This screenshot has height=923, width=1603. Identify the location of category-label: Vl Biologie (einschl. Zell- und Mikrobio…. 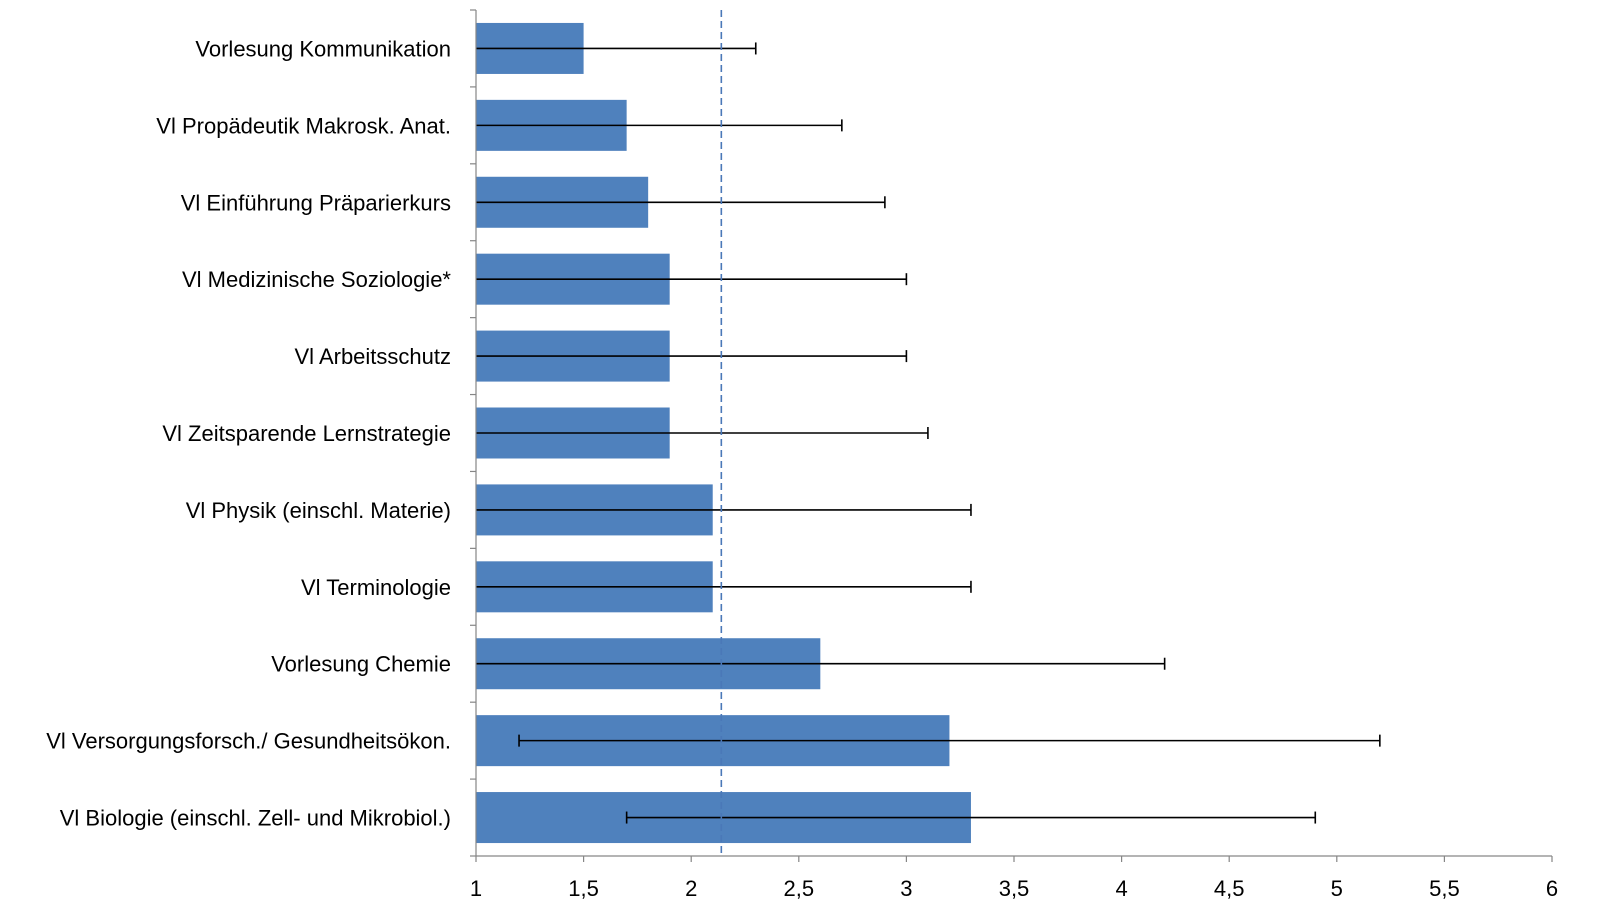
(255, 818).